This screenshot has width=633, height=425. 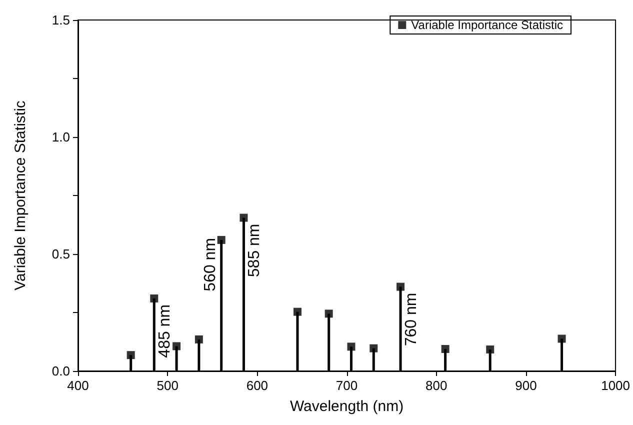 What do you see at coordinates (255, 251) in the screenshot?
I see `annotation: 585 nm` at bounding box center [255, 251].